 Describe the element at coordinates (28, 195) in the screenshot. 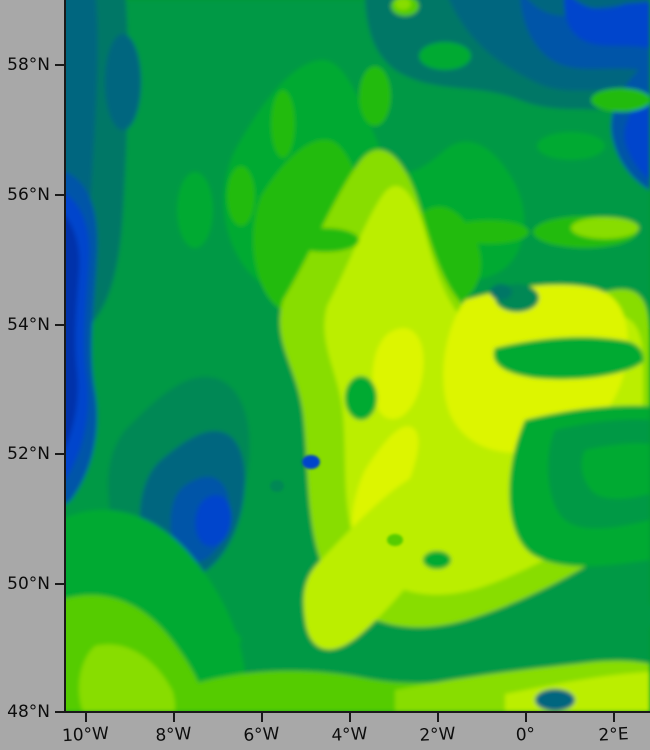

I see `y-tick-label: 56°N` at that location.